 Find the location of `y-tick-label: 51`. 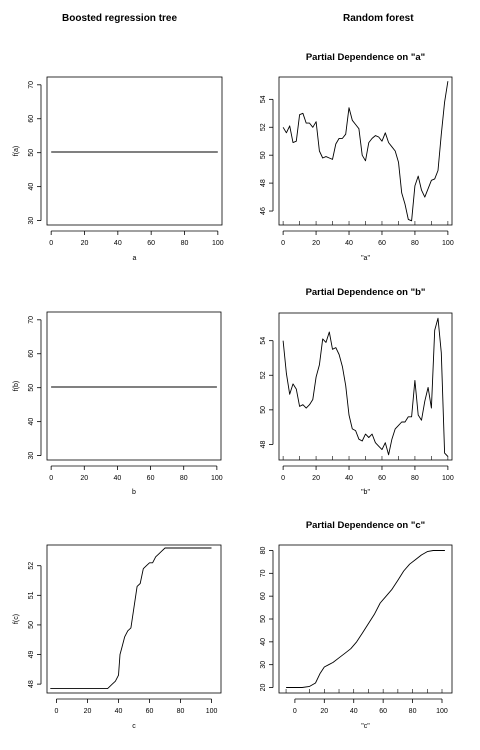

y-tick-label: 51 is located at coordinates (31, 595).